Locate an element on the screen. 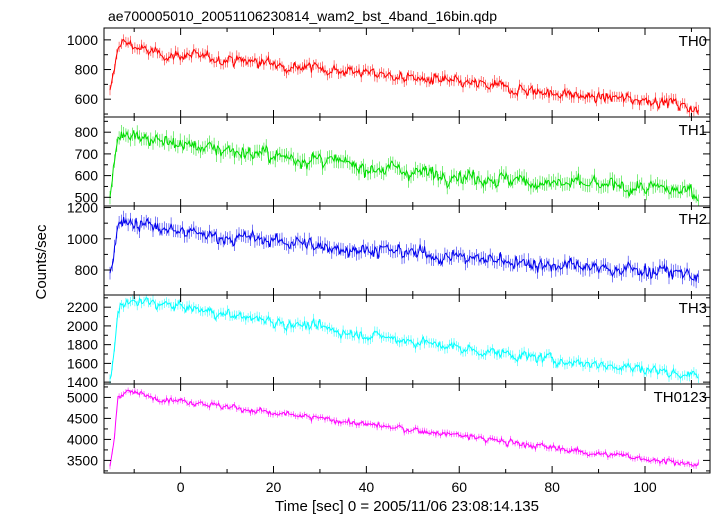 This screenshot has height=516, width=717. th3-error-bars is located at coordinates (404, 339).